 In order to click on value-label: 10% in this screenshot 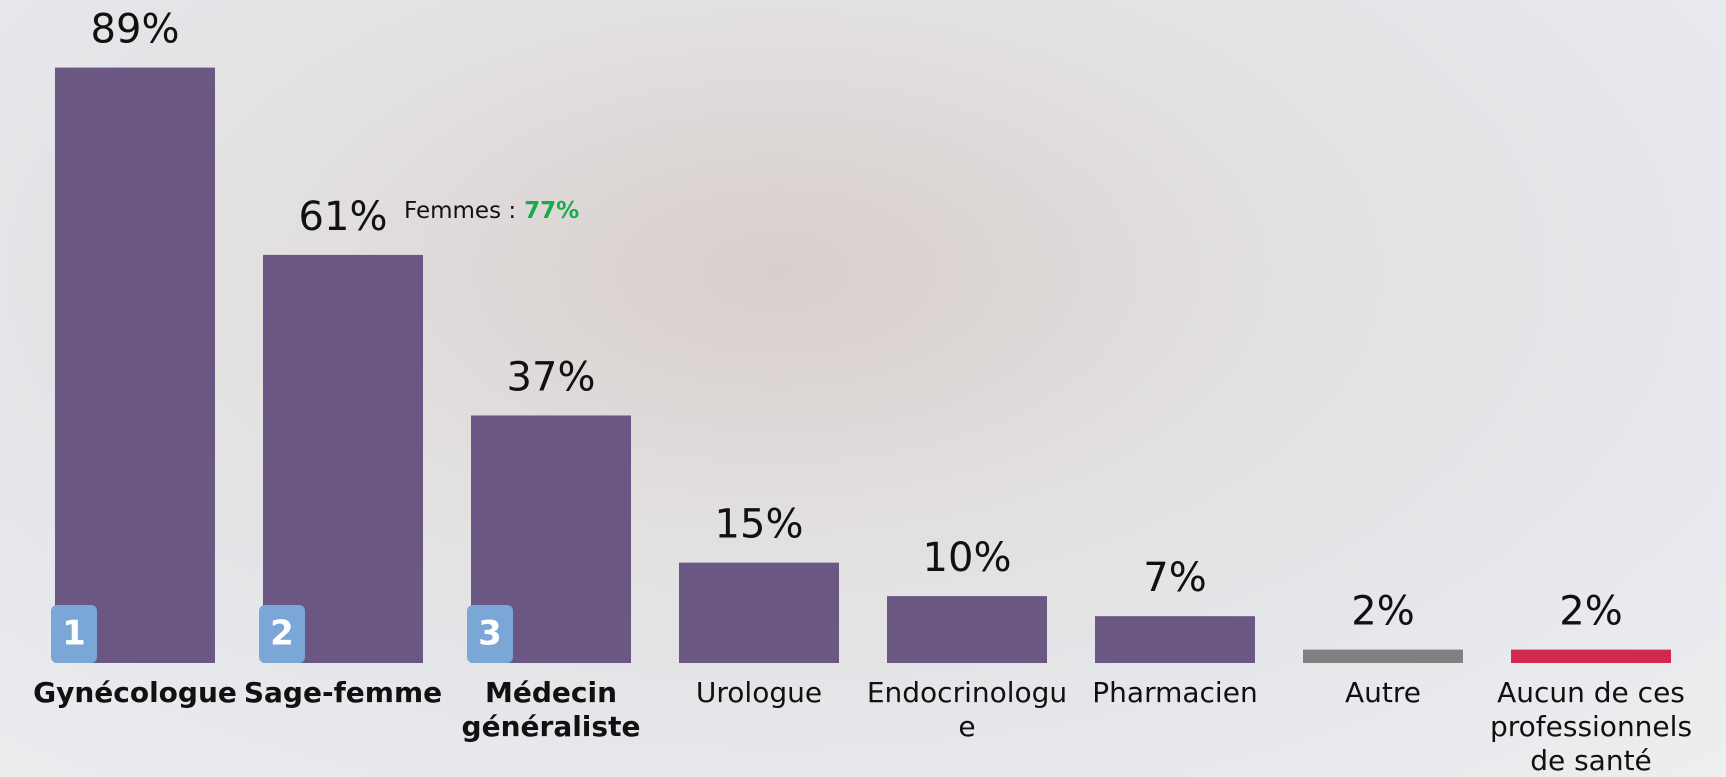, I will do `click(967, 558)`.